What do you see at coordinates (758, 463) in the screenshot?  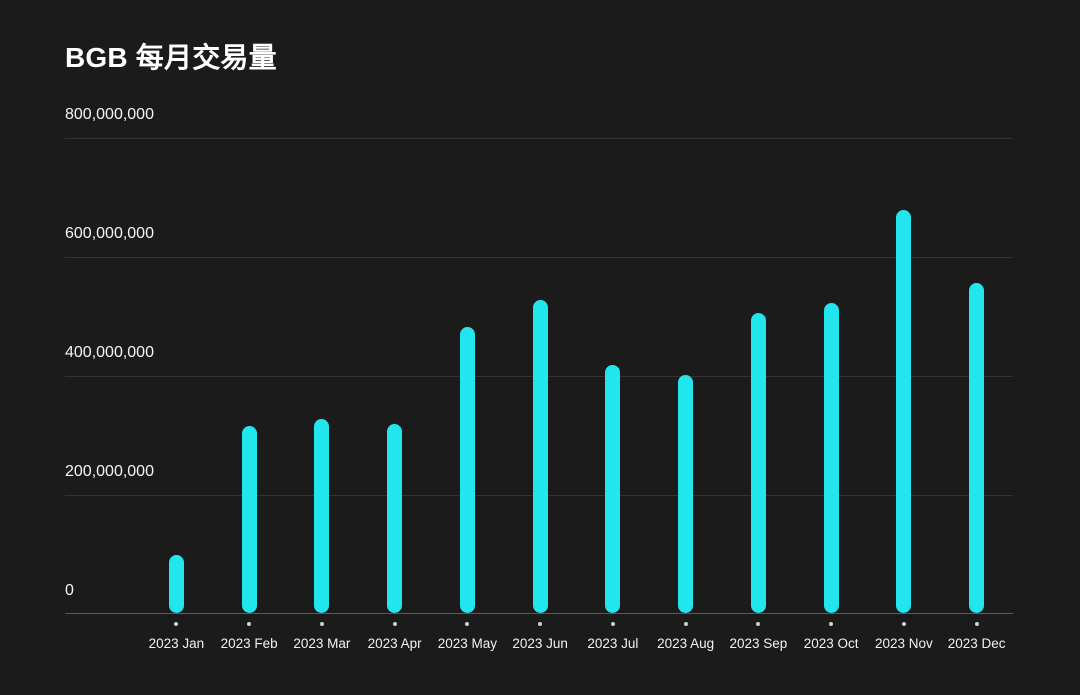 I see `bar-2023-sep` at bounding box center [758, 463].